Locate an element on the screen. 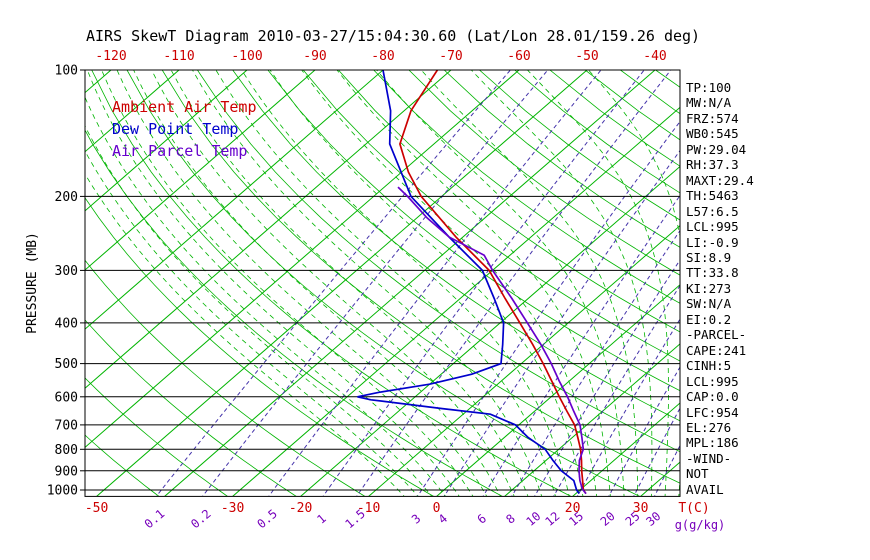 Image resolution: width=870 pixels, height=560 pixels. svg-text: -60 is located at coordinates (518, 56).